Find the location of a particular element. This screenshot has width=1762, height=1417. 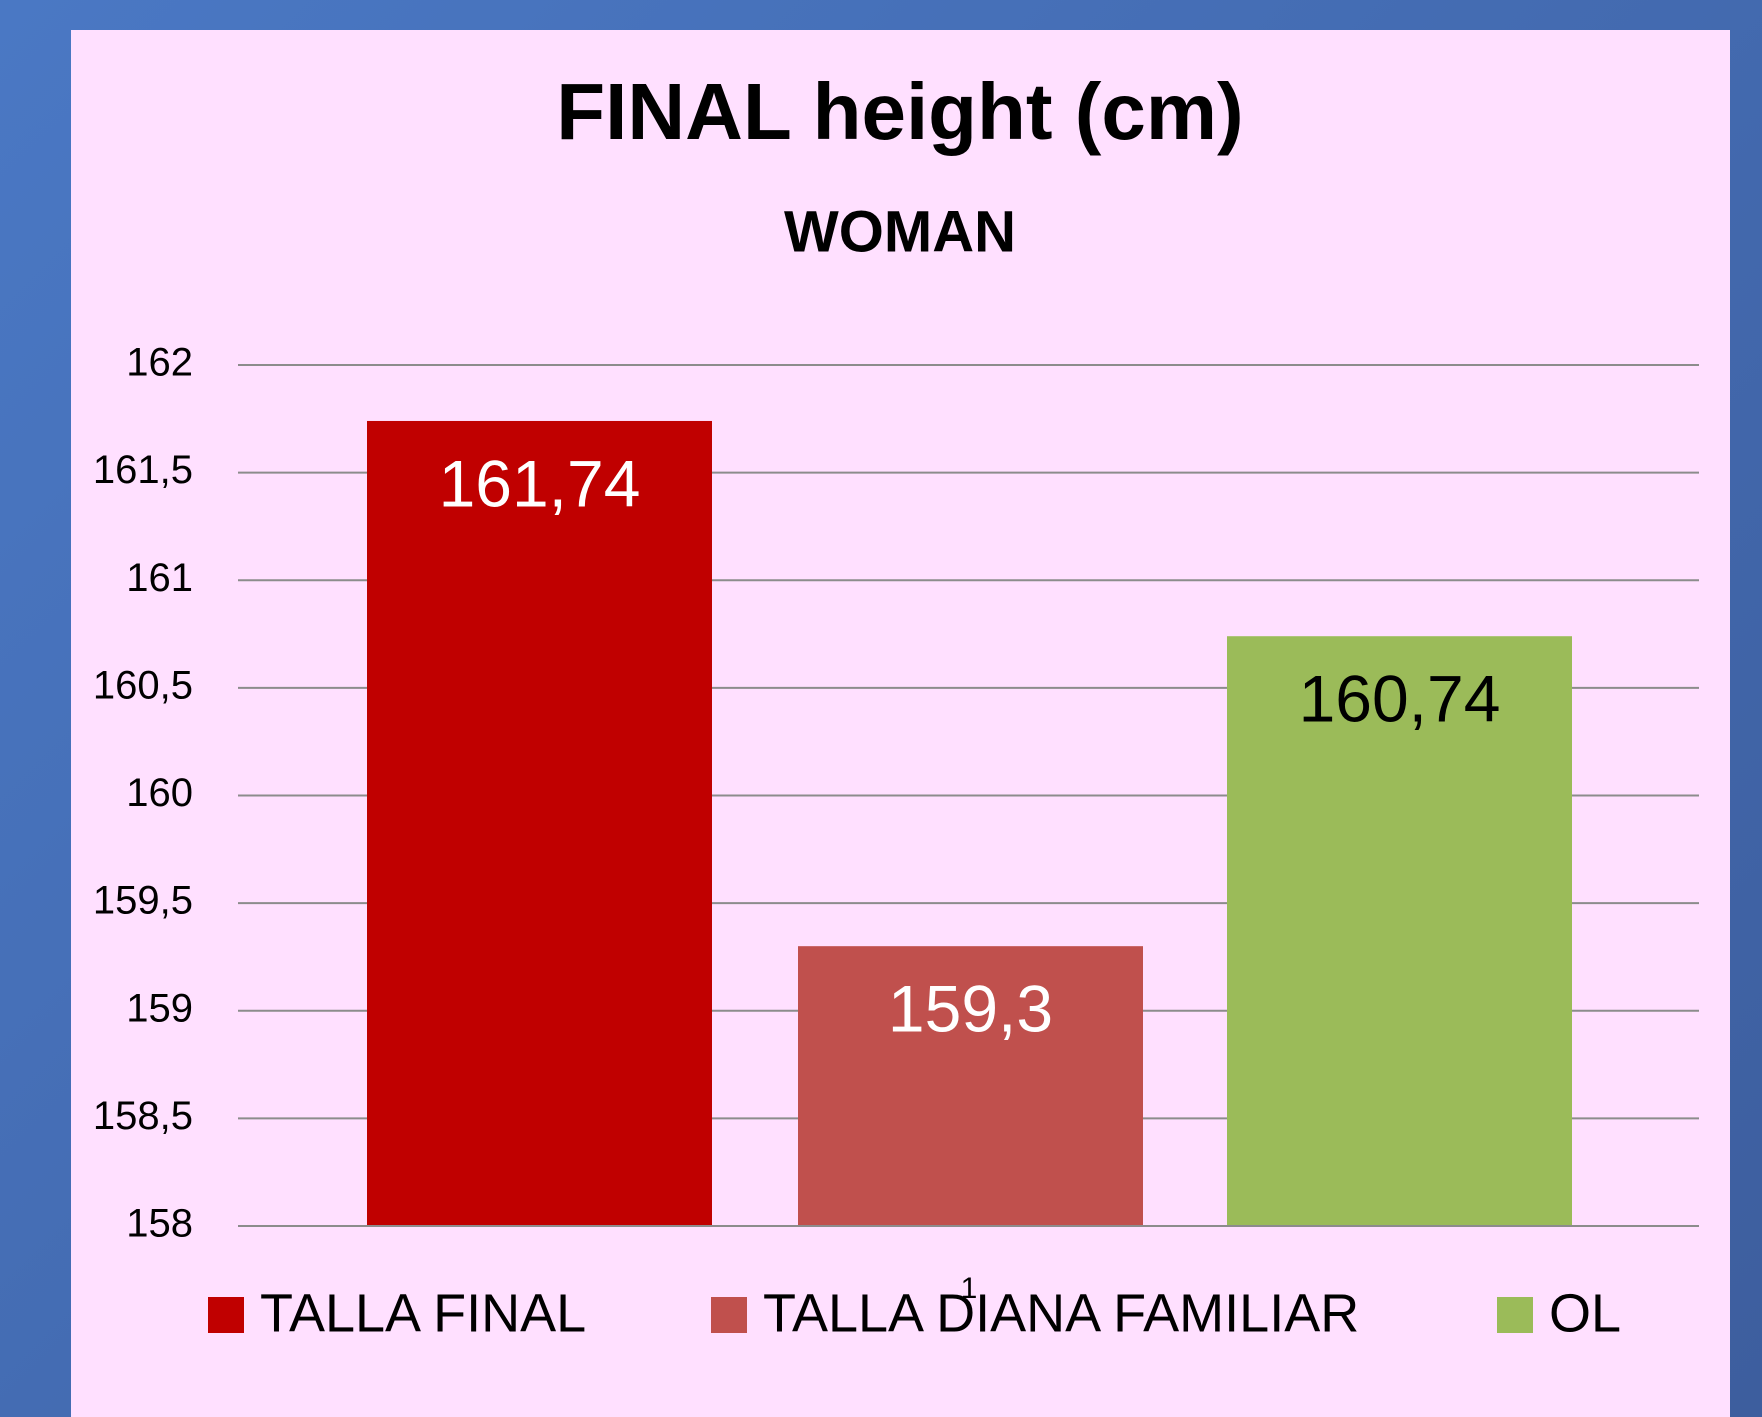

y-tick-label: 161,5 is located at coordinates (143, 470).